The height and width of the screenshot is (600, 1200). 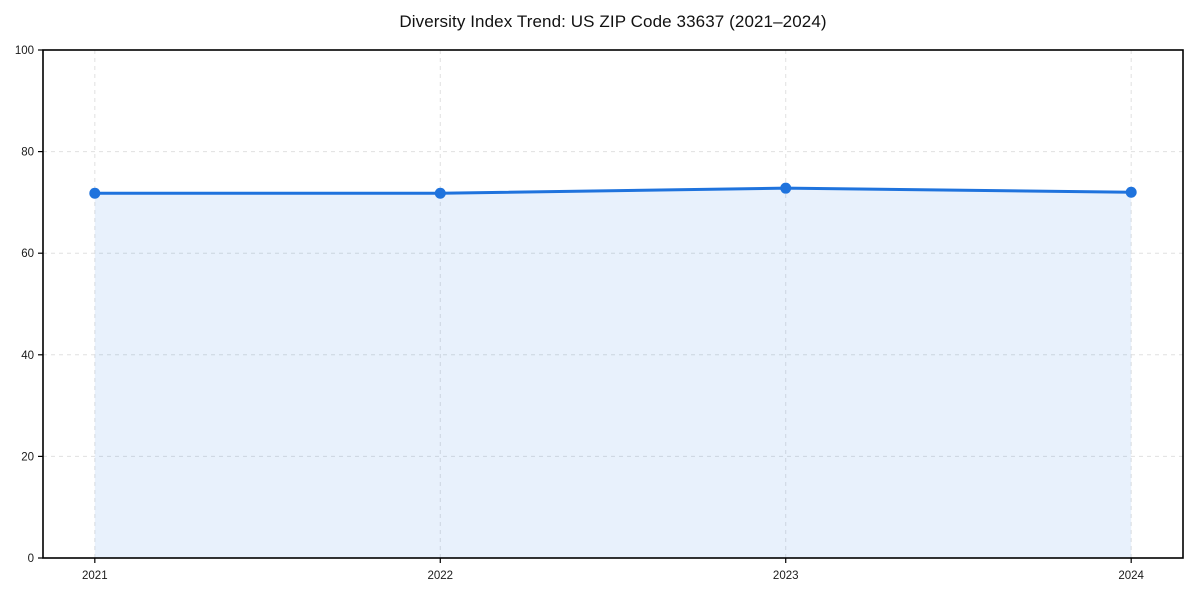 I want to click on data-point-2022, so click(x=440, y=193).